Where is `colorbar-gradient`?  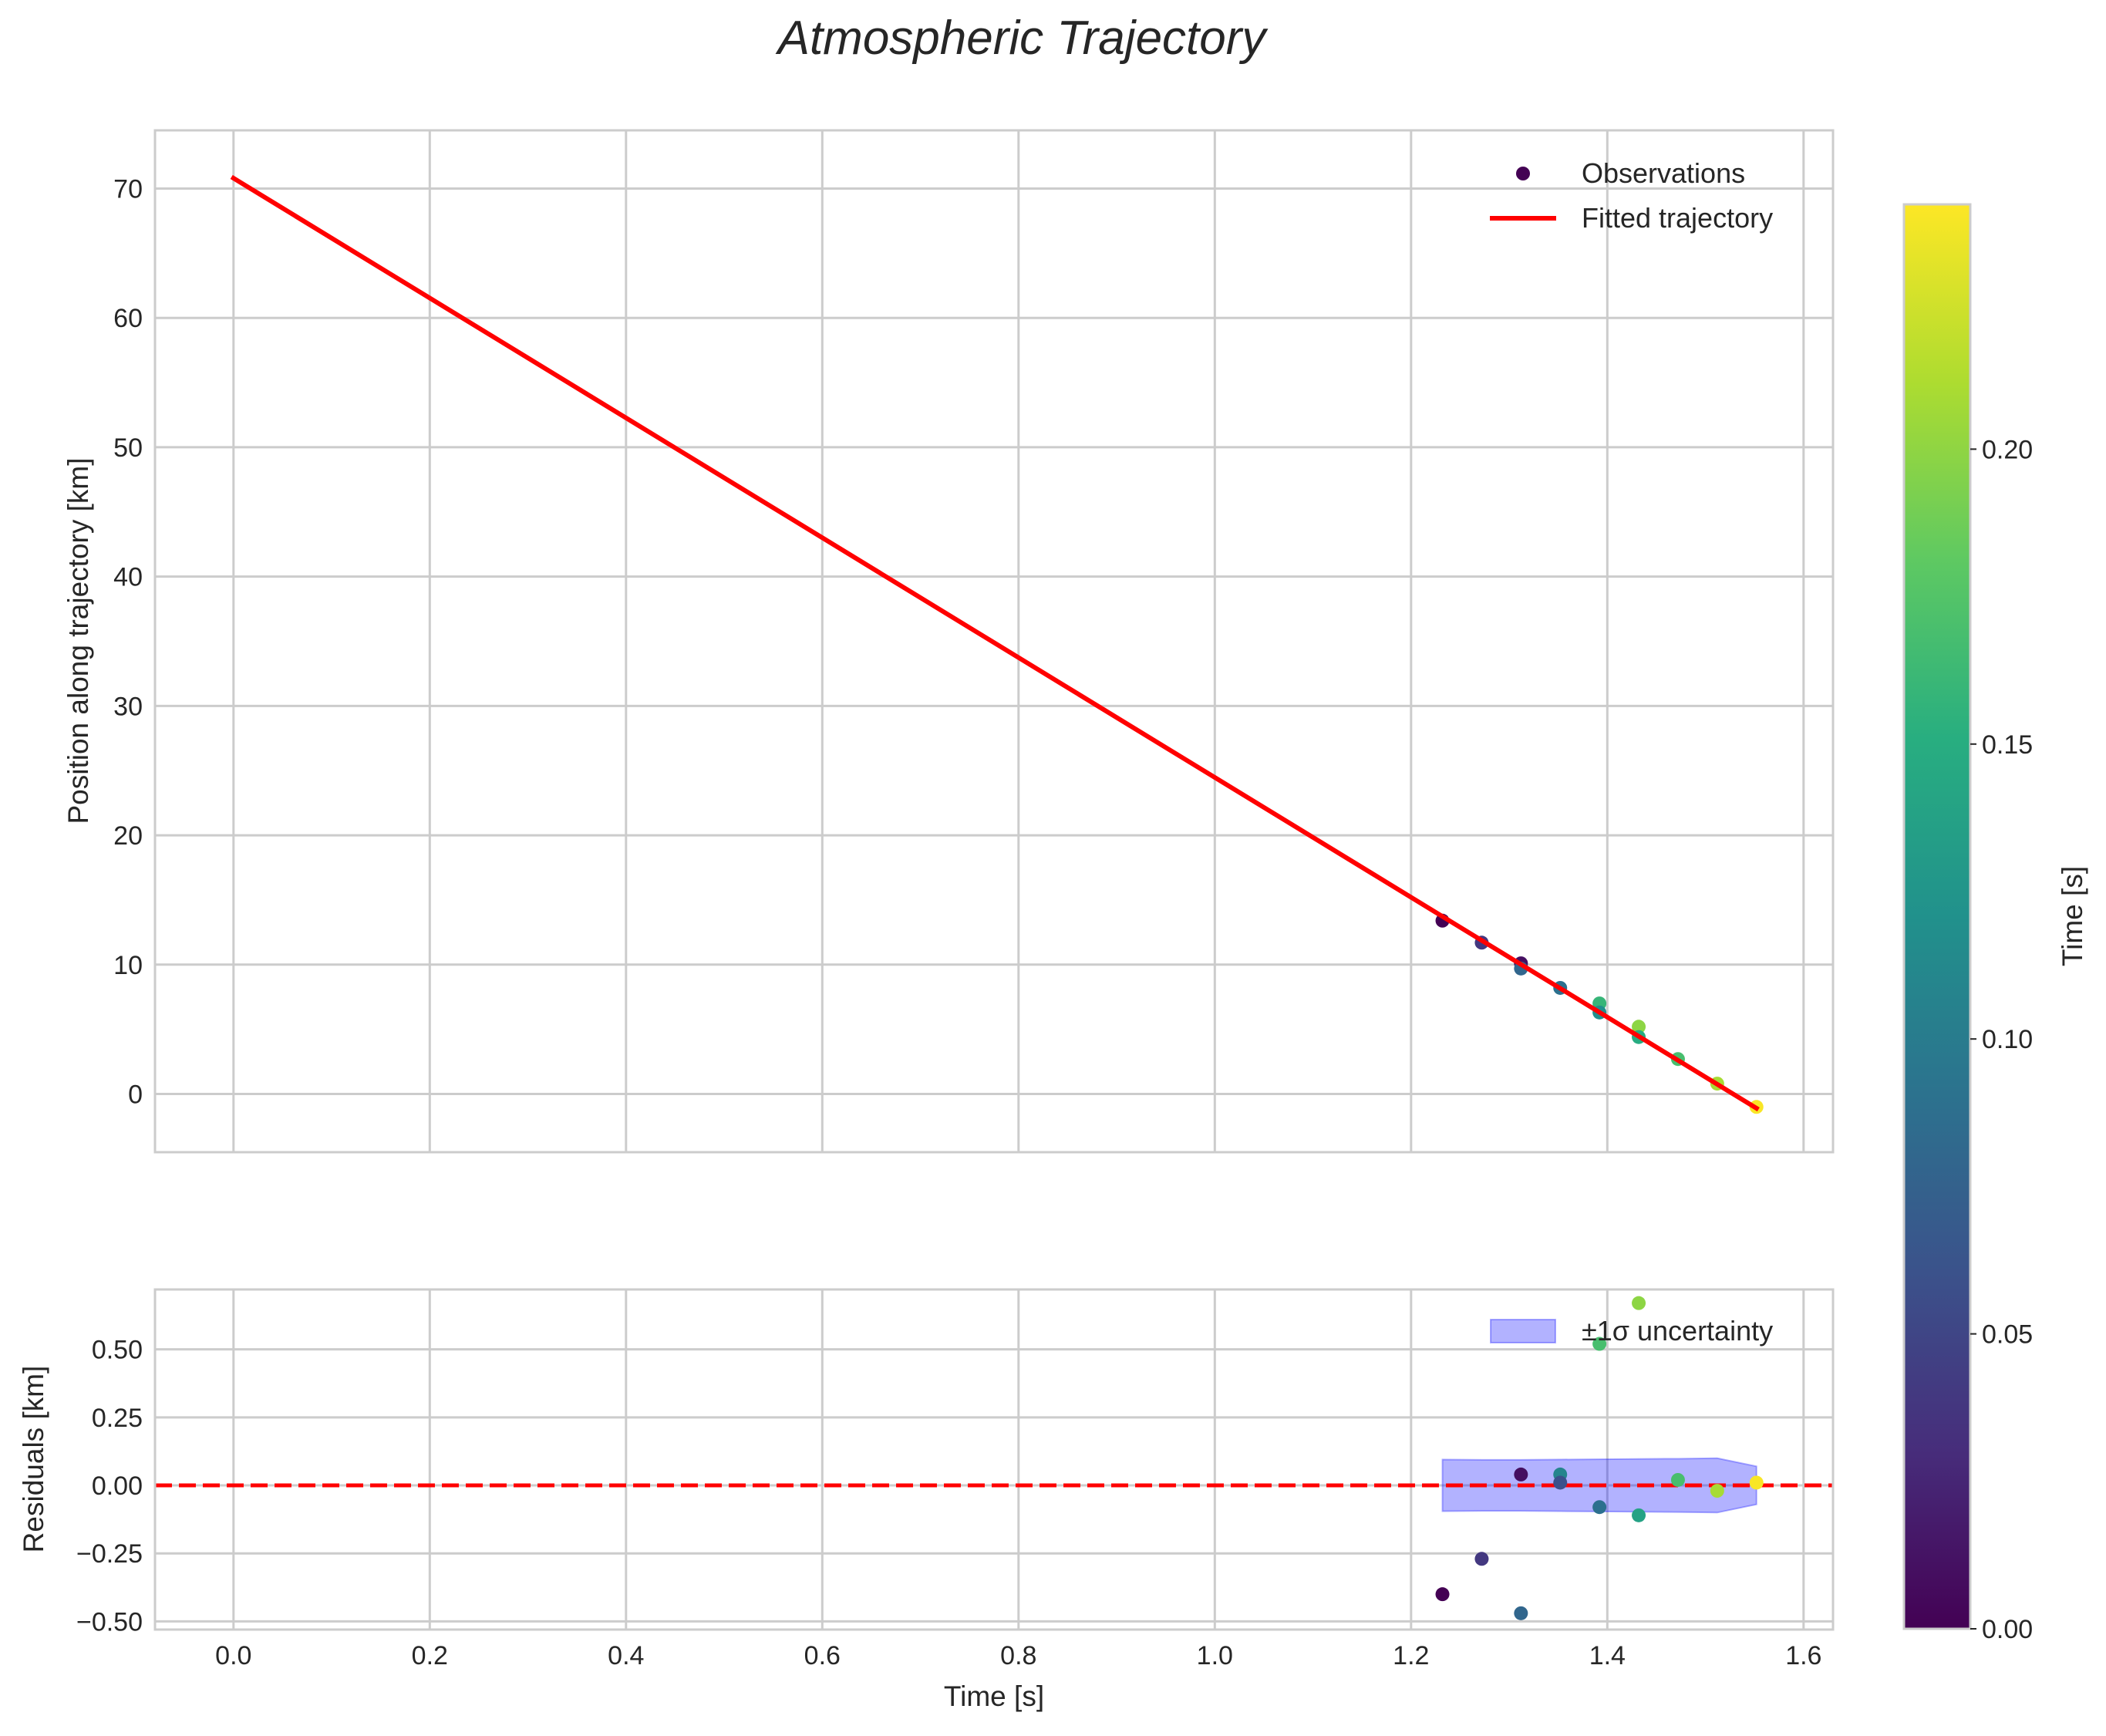
colorbar-gradient is located at coordinates (1937, 916).